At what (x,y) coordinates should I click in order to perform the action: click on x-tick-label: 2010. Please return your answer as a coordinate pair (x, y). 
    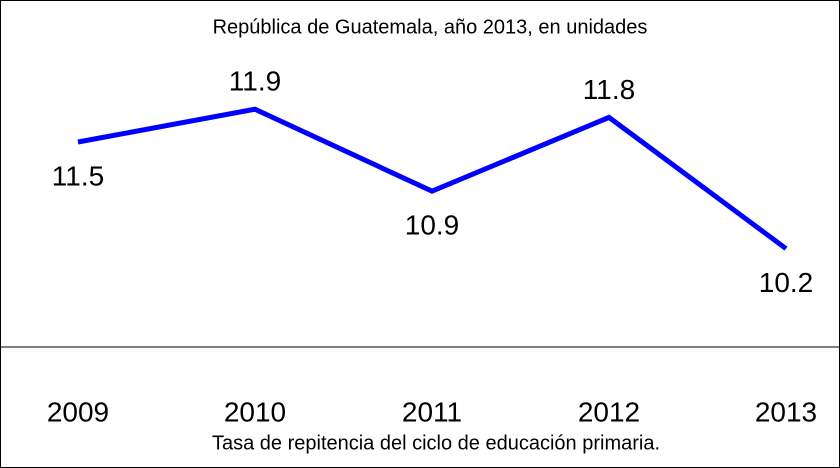
    Looking at the image, I should click on (255, 411).